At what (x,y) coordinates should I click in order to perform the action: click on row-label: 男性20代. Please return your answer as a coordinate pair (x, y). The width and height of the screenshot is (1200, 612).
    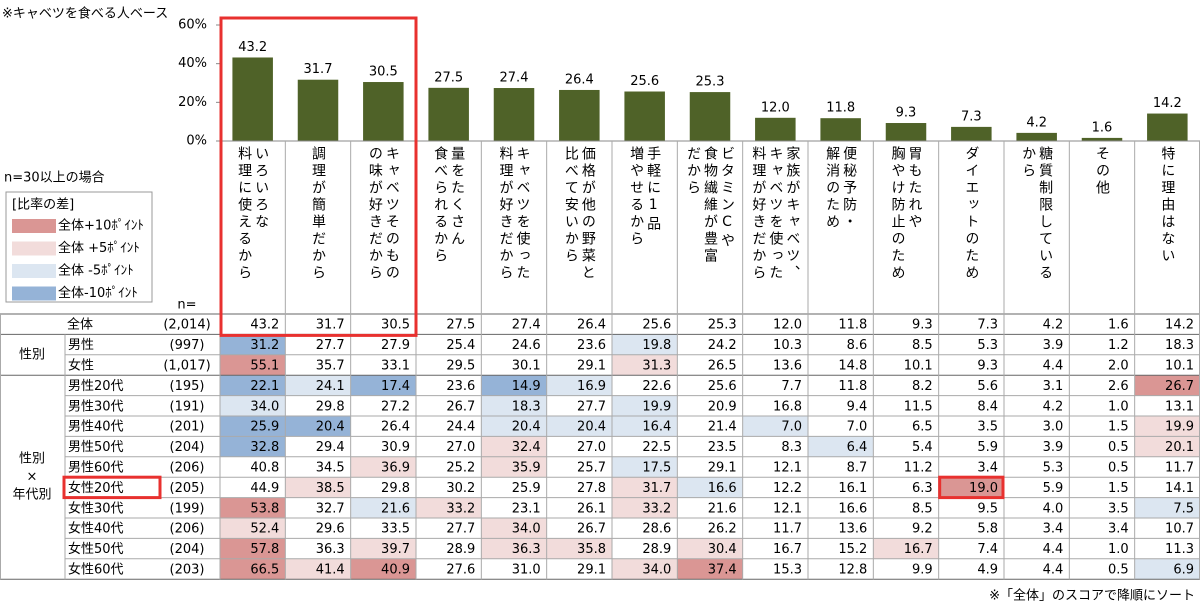
    Looking at the image, I should click on (96, 386).